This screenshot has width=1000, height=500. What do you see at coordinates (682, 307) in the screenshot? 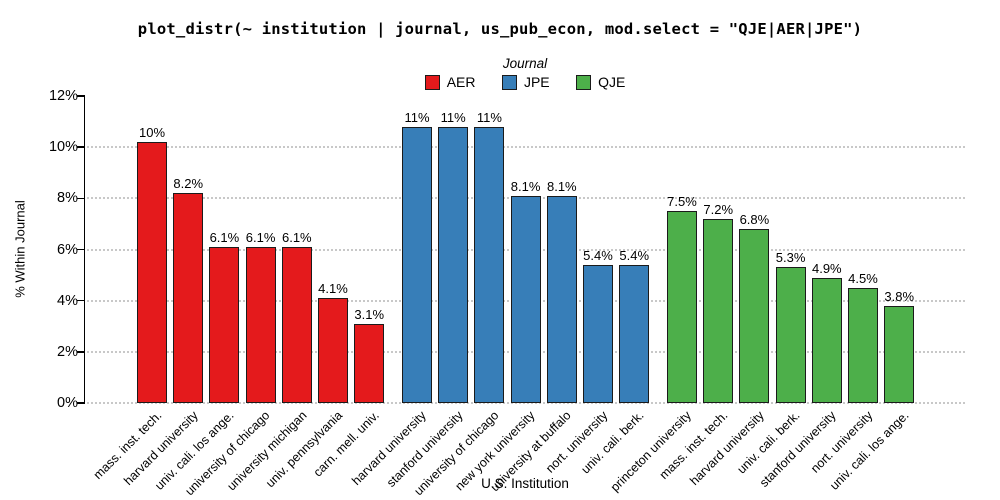
I see `bar-qje-princeton-university` at bounding box center [682, 307].